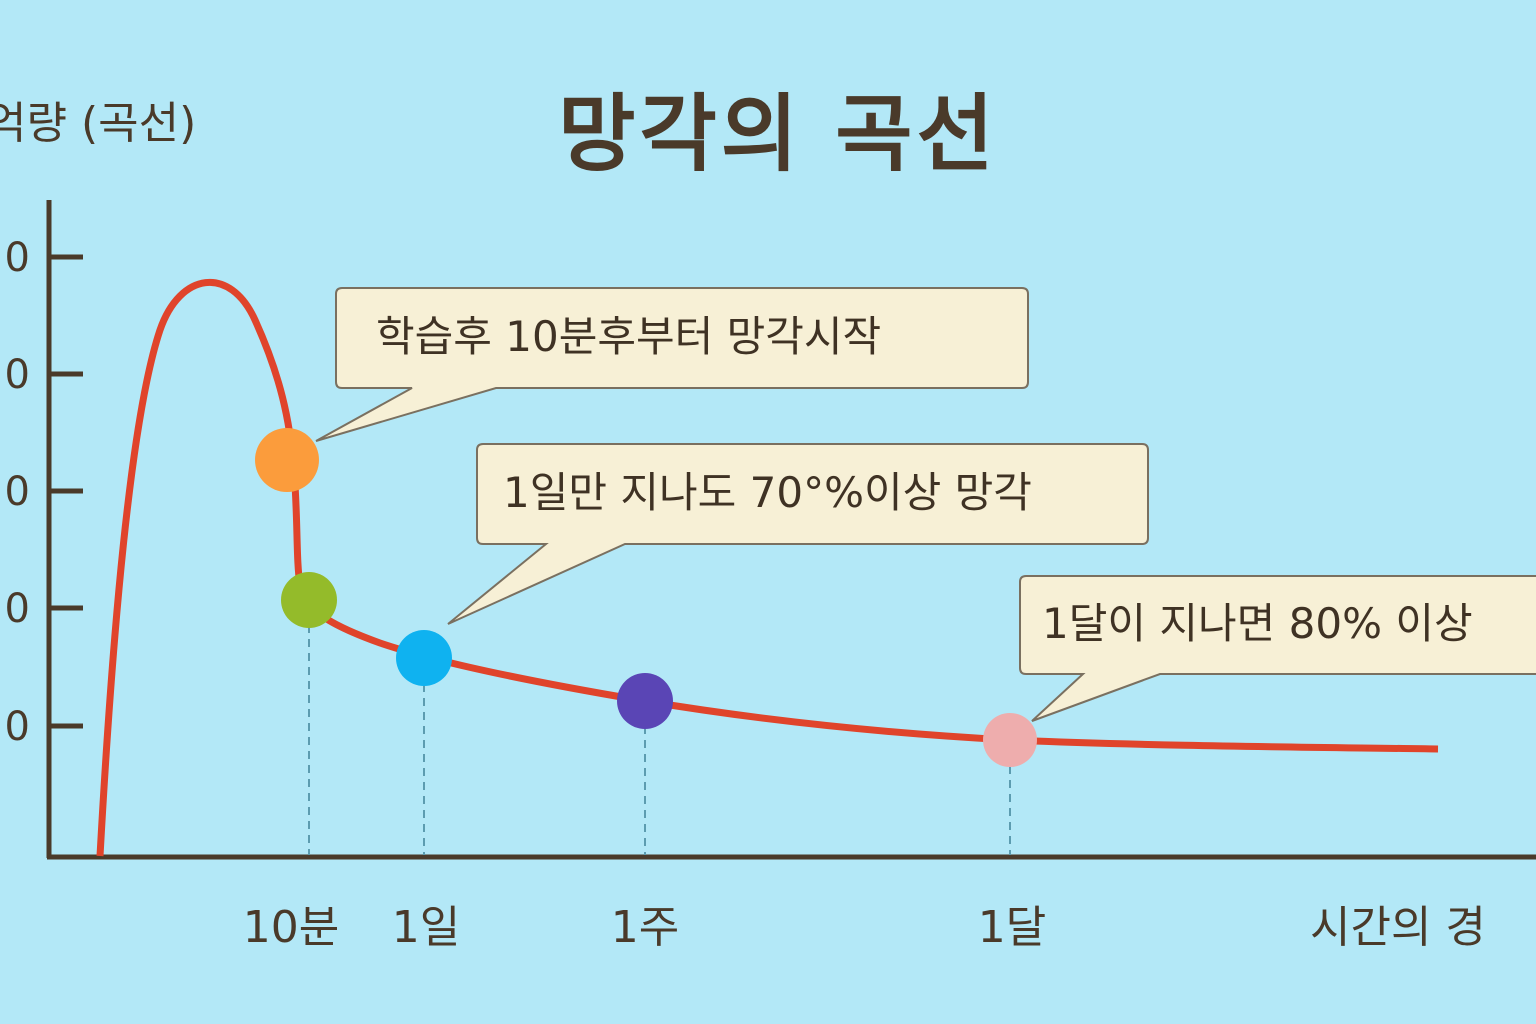  Describe the element at coordinates (66, 491) in the screenshot. I see `y-axis-ticks` at that location.